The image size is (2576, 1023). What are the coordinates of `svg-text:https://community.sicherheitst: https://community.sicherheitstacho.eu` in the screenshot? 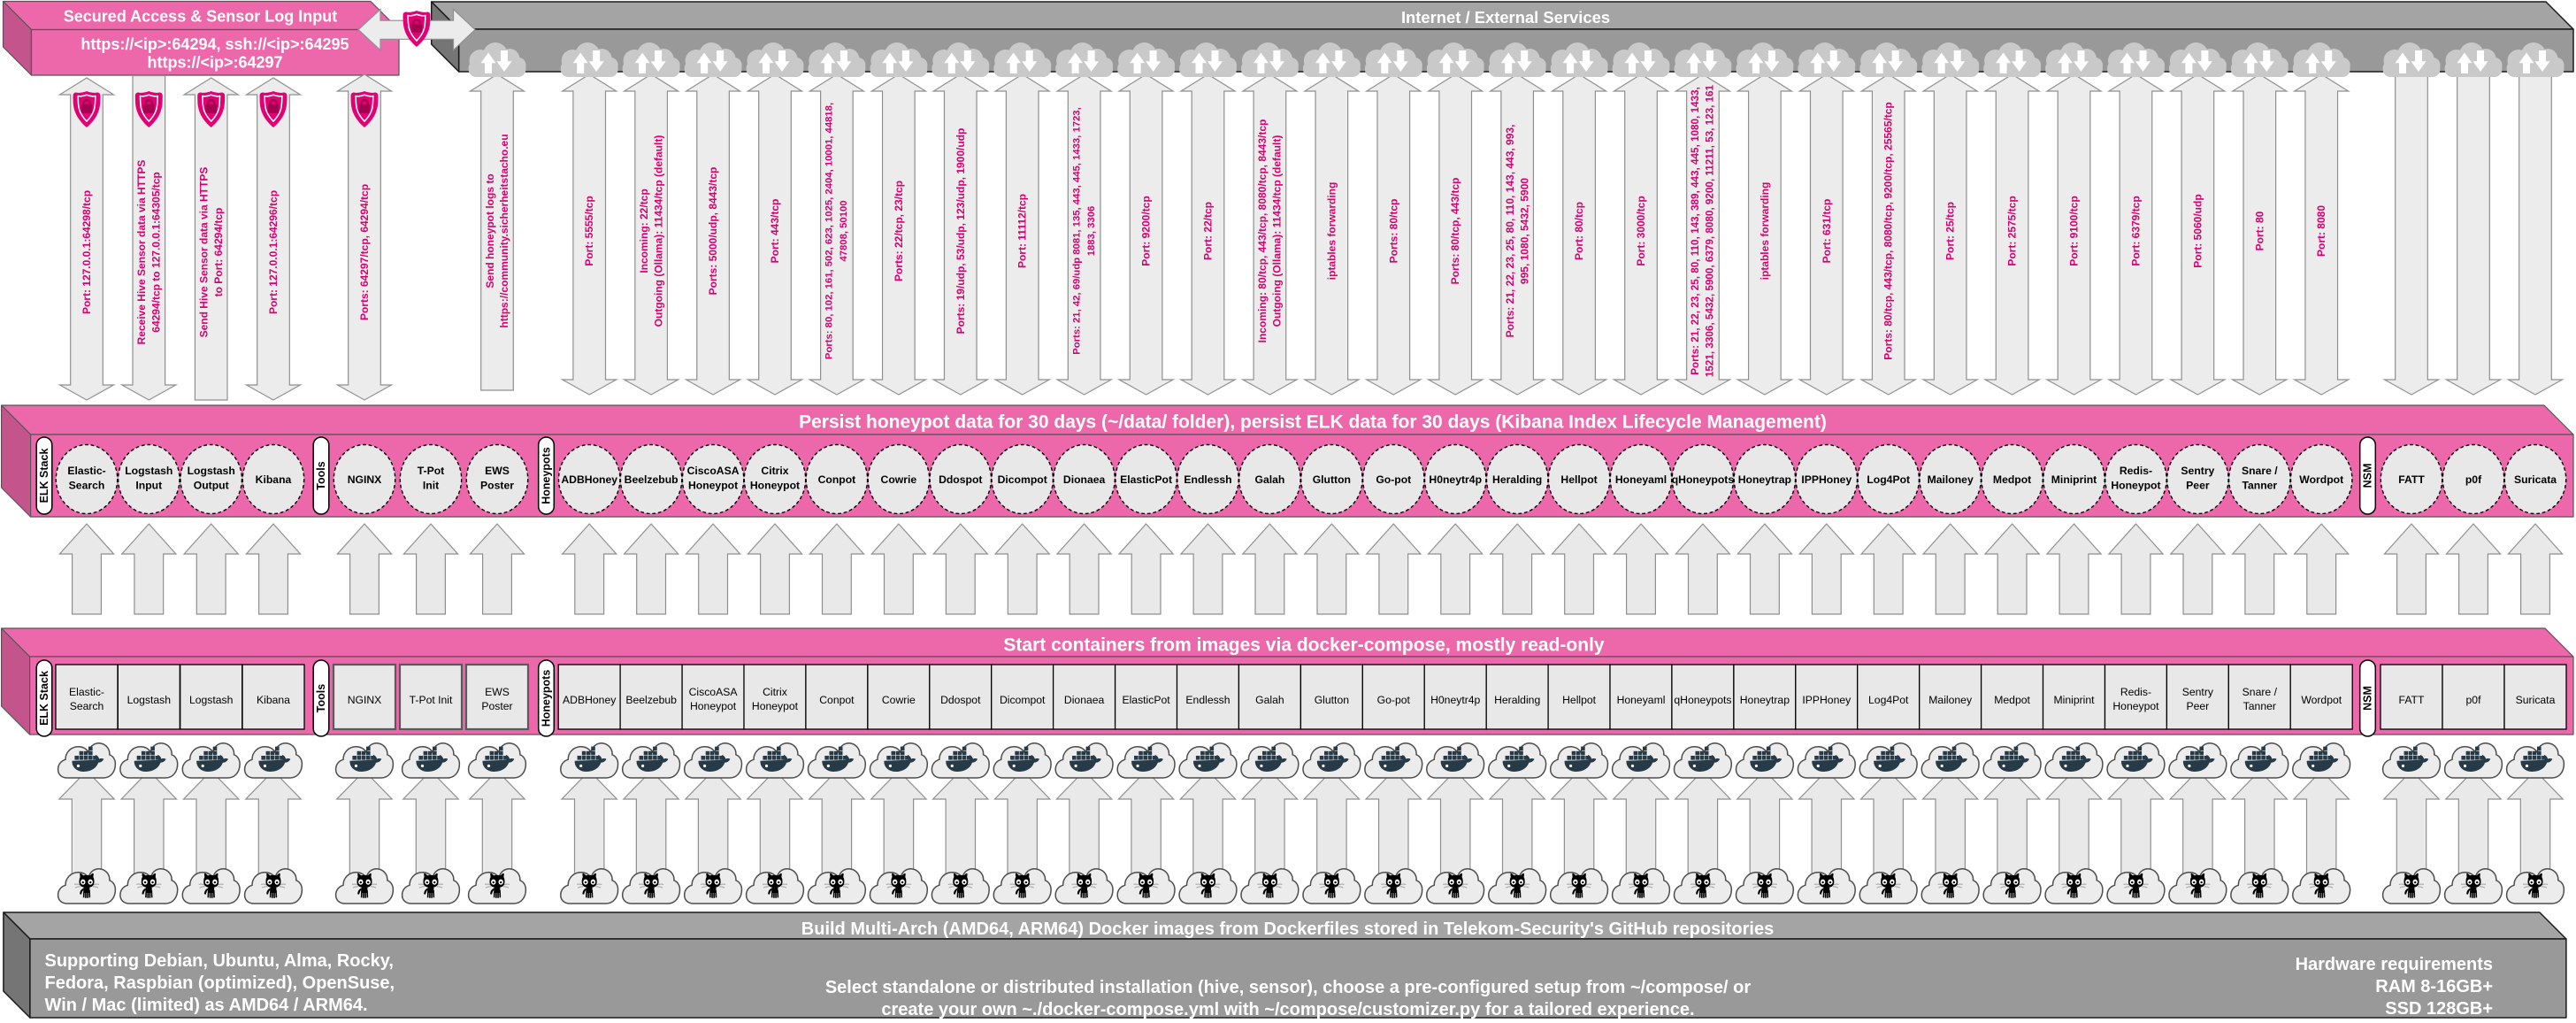 It's located at (504, 231).